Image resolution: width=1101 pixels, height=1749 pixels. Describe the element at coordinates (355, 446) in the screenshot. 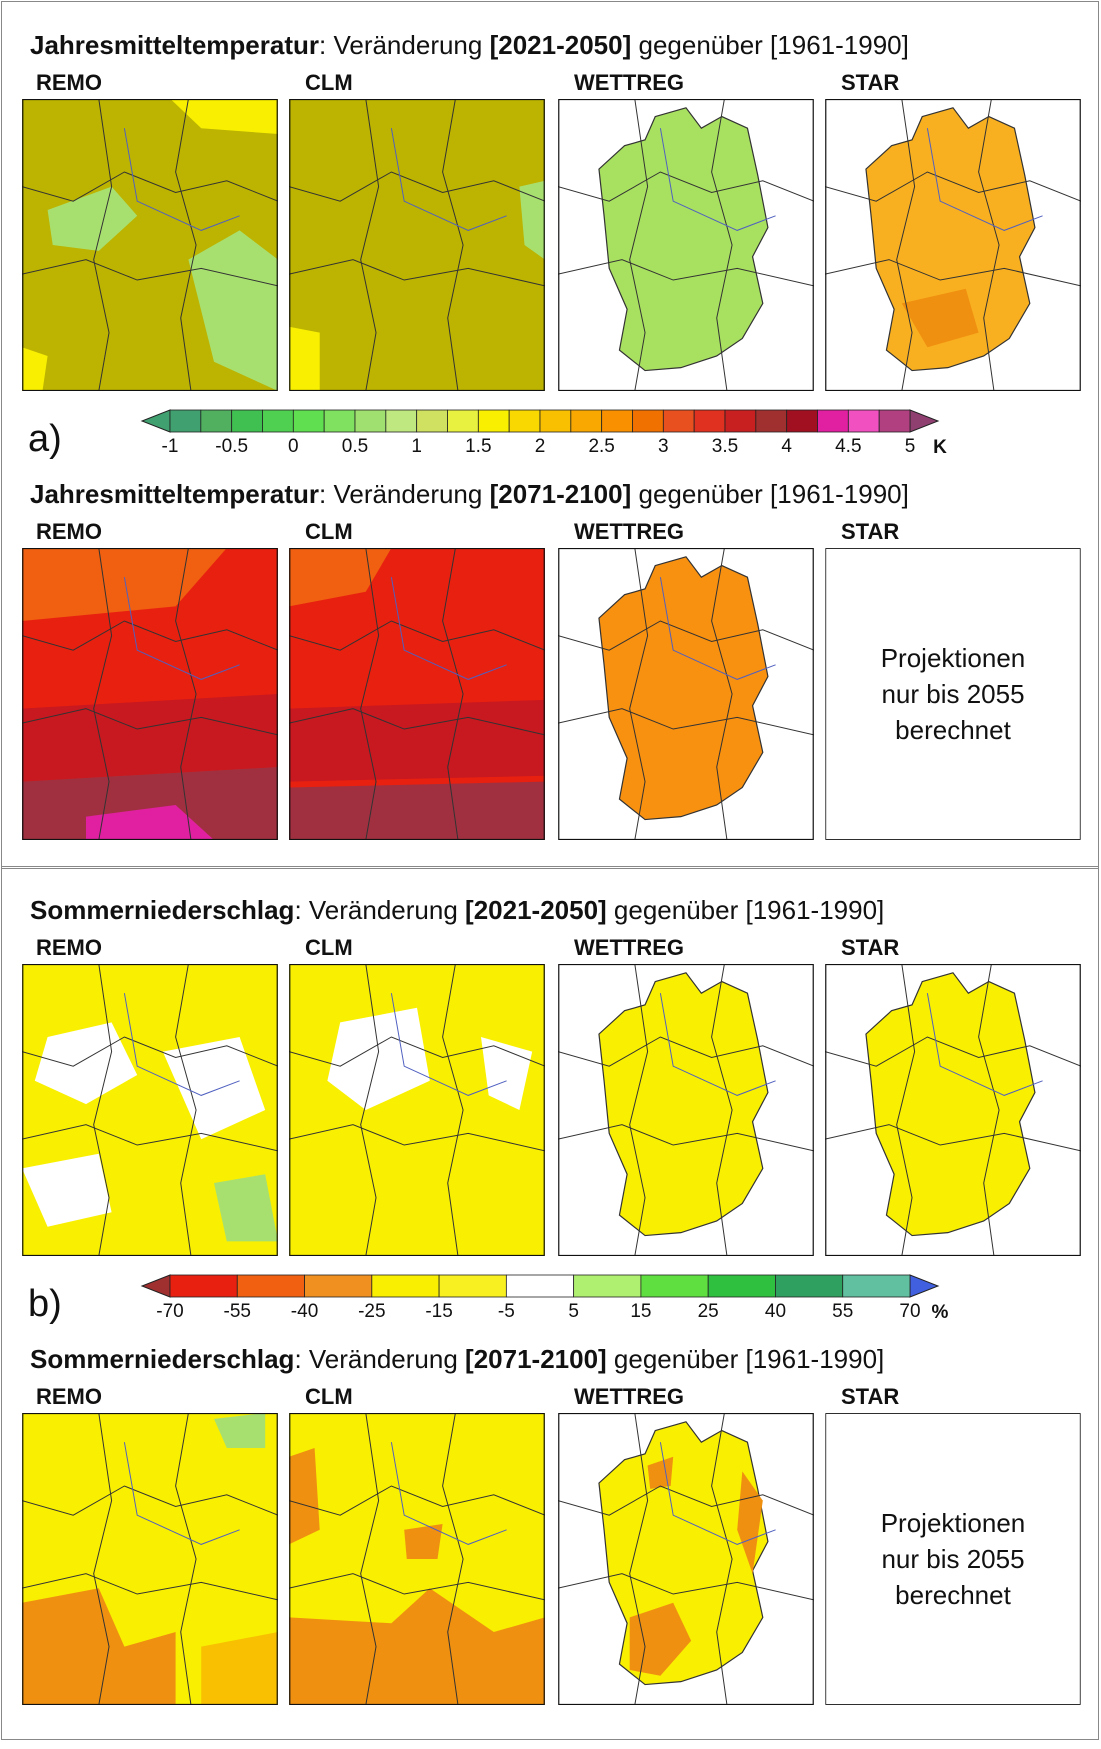

I see `colorbar-tick-label: 0.5` at that location.